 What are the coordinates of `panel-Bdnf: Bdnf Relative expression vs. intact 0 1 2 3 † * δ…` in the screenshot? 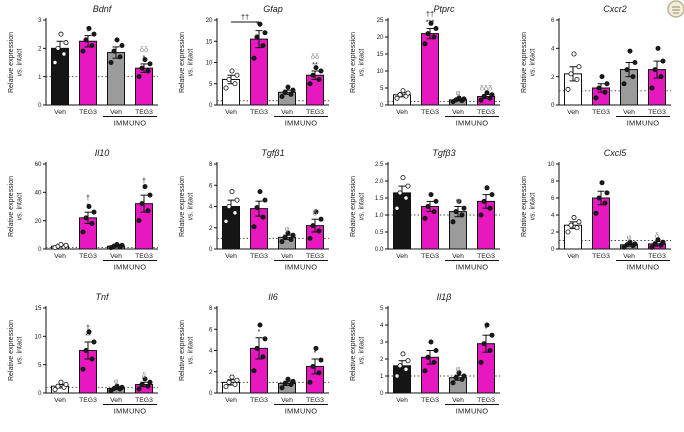 It's located at (85, 72).